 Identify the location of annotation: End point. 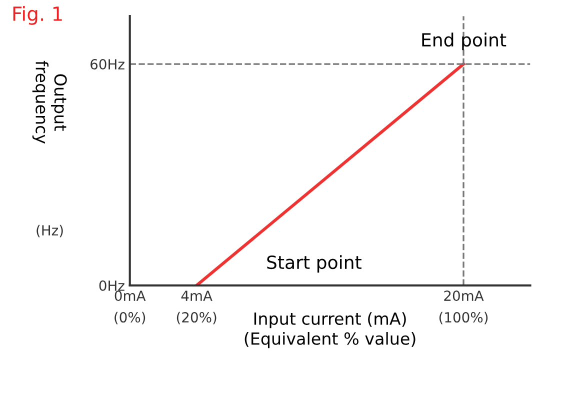
(464, 41).